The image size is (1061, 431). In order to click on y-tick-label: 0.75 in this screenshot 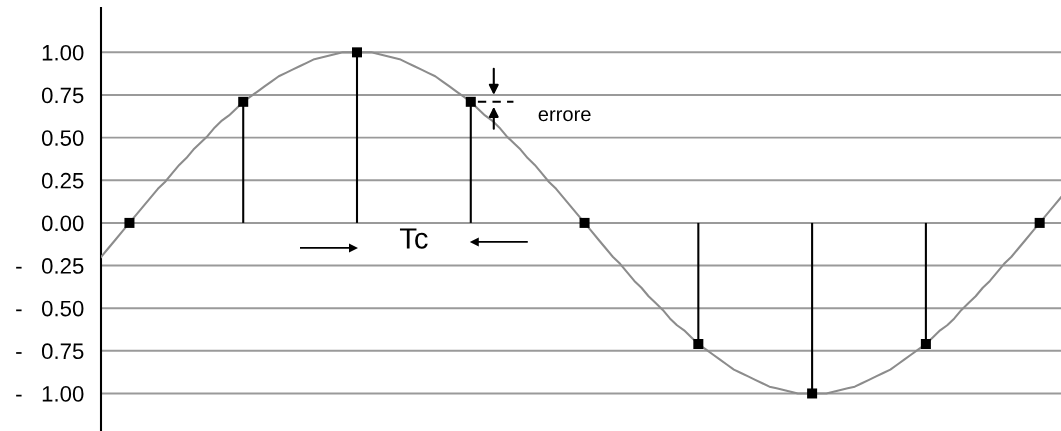, I will do `click(62, 95)`.